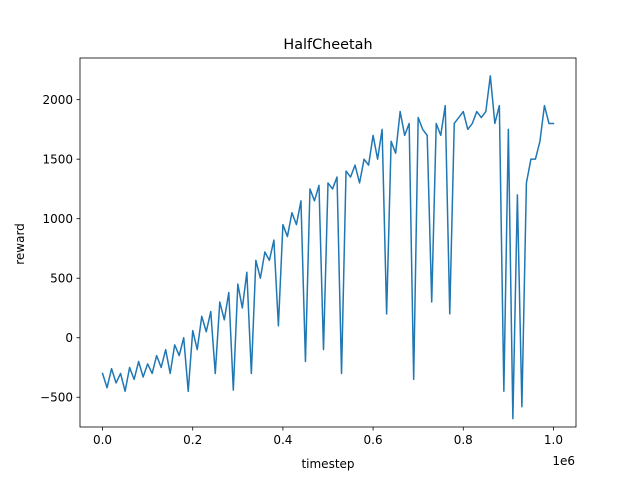 The image size is (640, 480). What do you see at coordinates (563, 461) in the screenshot?
I see `x-axis-offset-label: 1e6` at bounding box center [563, 461].